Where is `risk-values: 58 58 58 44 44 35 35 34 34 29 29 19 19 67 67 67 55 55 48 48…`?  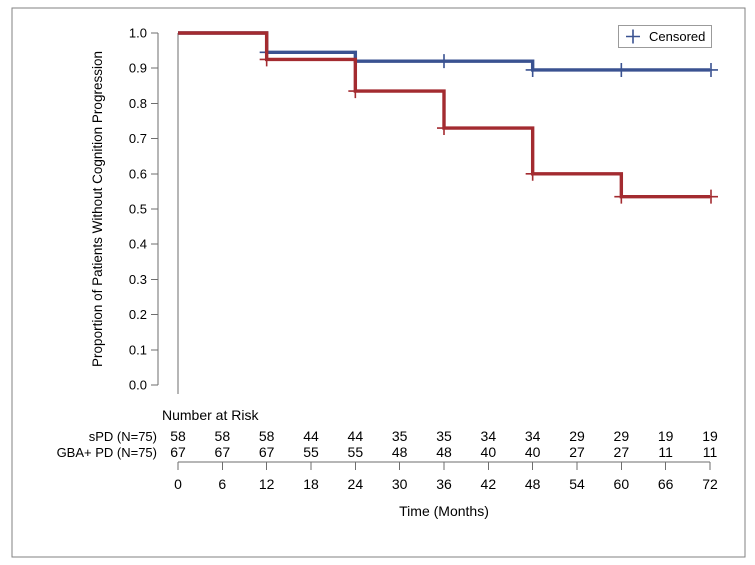 risk-values: 58 58 58 44 44 35 35 34 34 29 29 19 19 67 67 67 55 55 48 48… is located at coordinates (444, 444).